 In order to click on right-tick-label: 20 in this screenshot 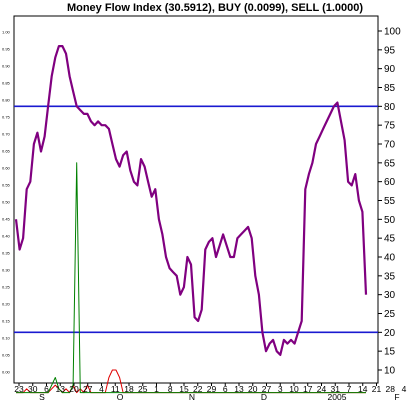, I will do `click(390, 333)`.